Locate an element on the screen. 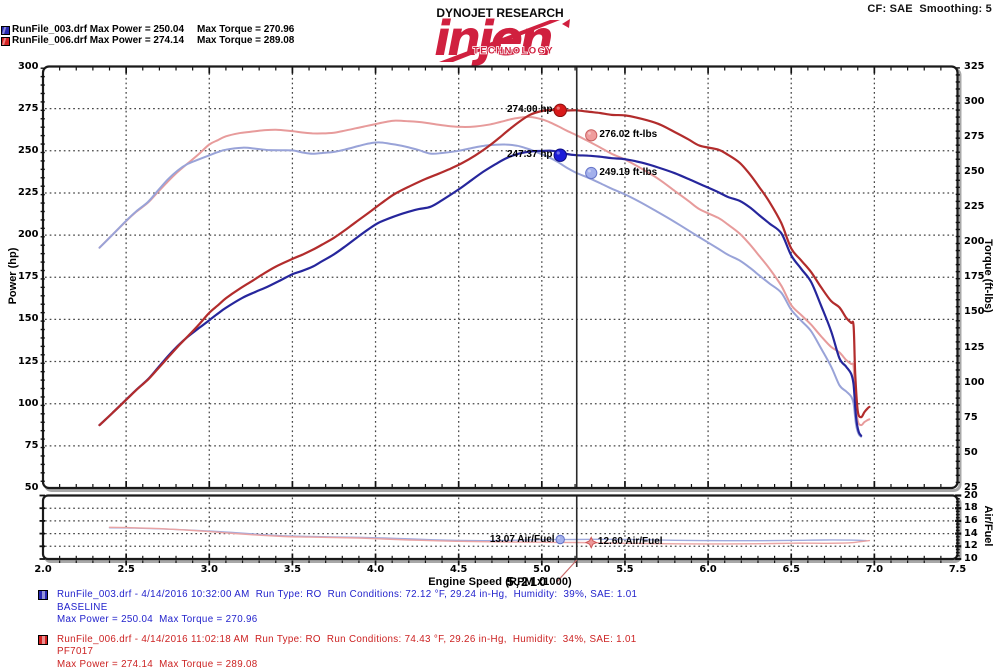 The image size is (1000, 668). tick-label: 12 is located at coordinates (971, 546).